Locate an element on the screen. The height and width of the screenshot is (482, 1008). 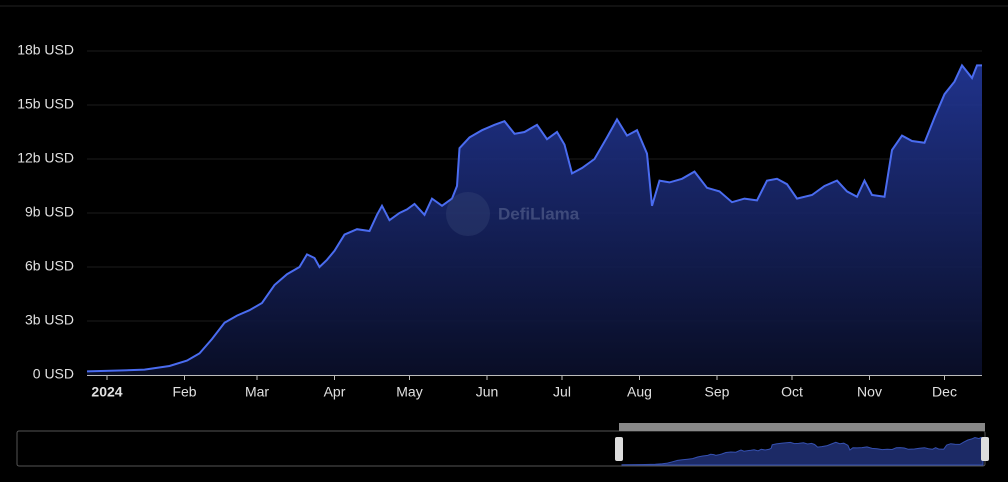
brush-bar is located at coordinates (802, 427).